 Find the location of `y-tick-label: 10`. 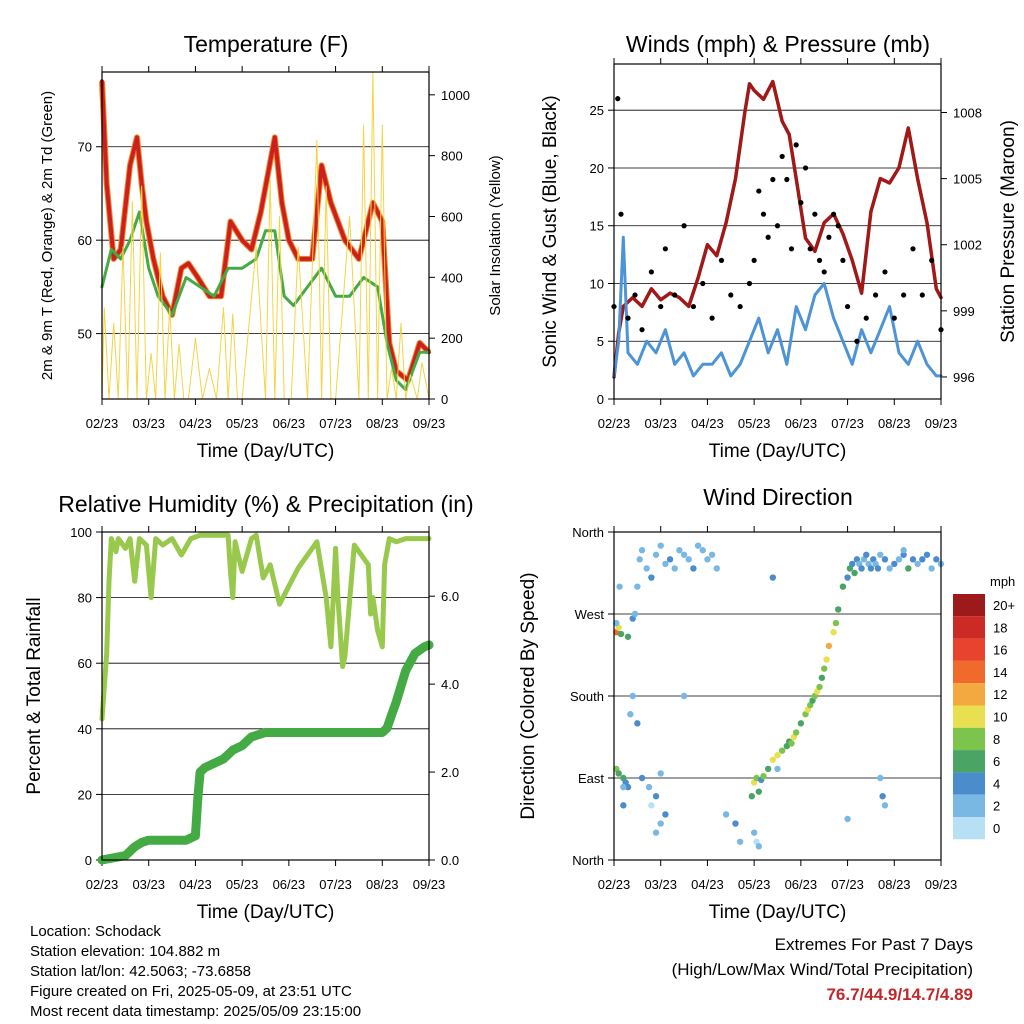

y-tick-label: 10 is located at coordinates (597, 283).